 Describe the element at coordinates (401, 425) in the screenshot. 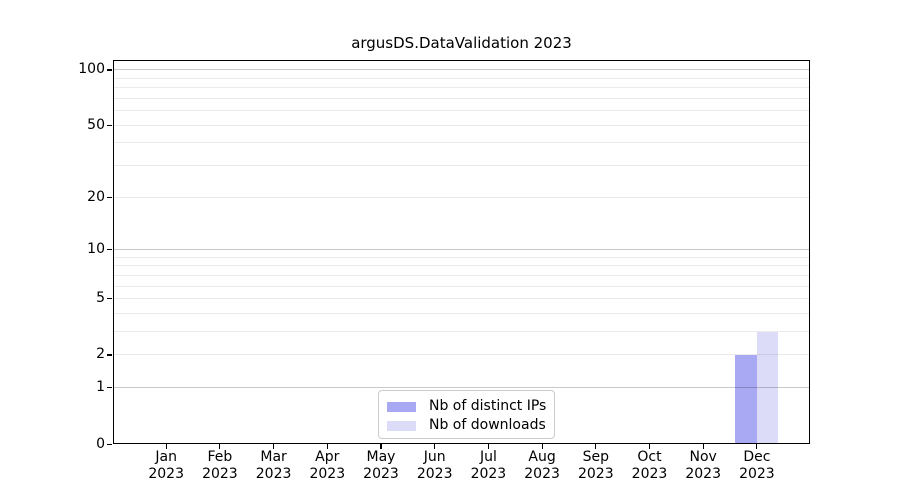

I see `legend-swatch-downloads` at that location.